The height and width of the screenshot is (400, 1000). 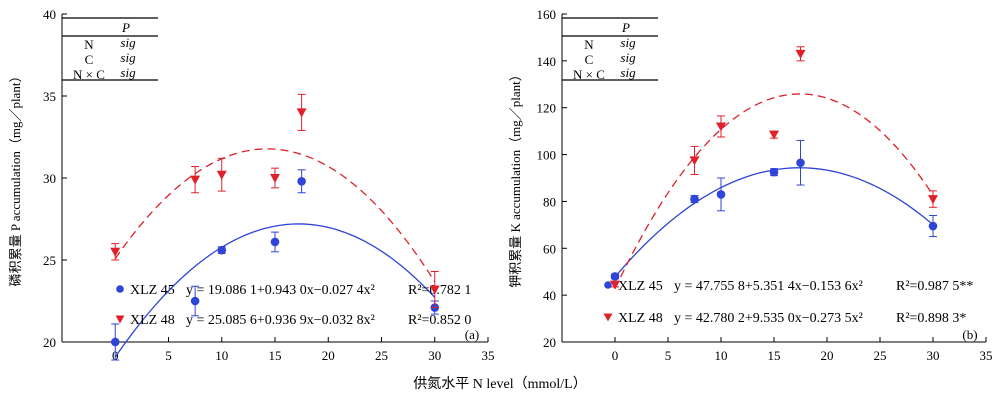 I want to click on y-tick-label: 120, so click(x=547, y=108).